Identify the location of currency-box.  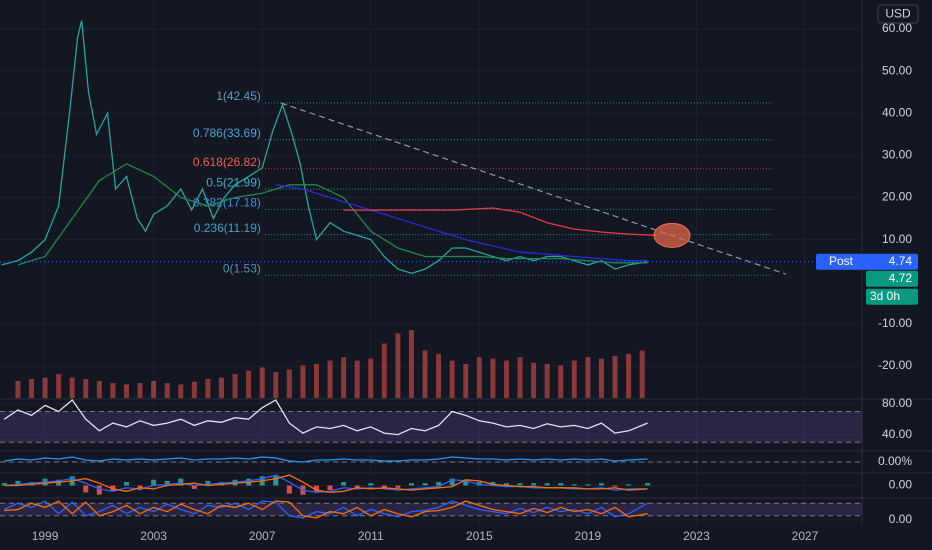
(898, 14).